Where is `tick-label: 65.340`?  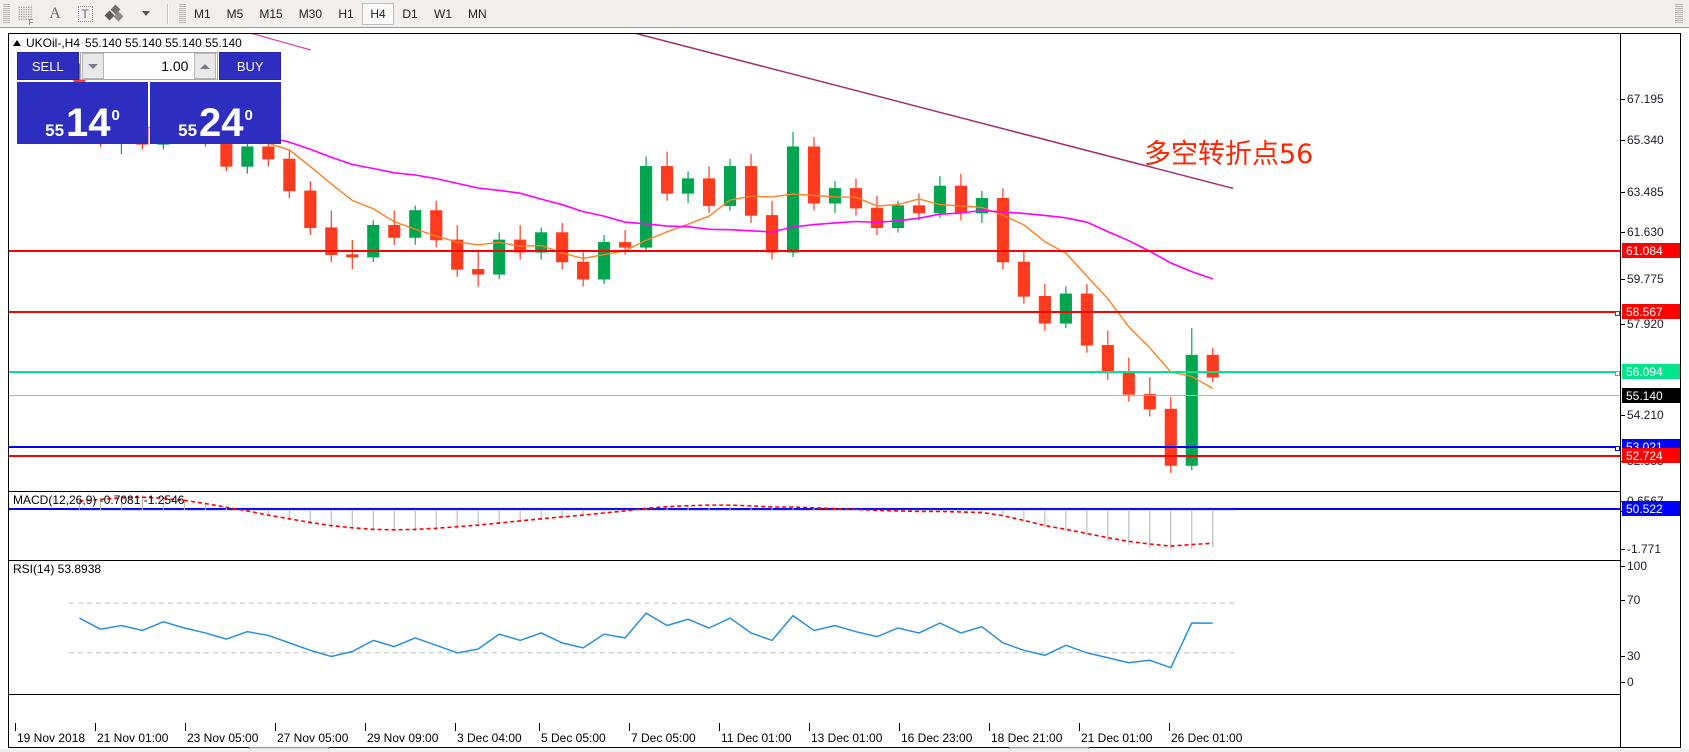 tick-label: 65.340 is located at coordinates (1645, 140).